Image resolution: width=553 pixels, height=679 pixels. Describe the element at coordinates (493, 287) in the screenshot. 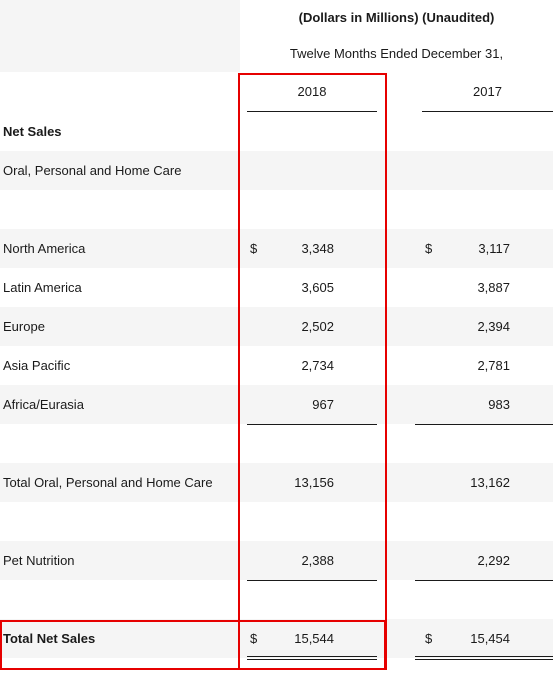

I see `value-2017: 3,887` at that location.